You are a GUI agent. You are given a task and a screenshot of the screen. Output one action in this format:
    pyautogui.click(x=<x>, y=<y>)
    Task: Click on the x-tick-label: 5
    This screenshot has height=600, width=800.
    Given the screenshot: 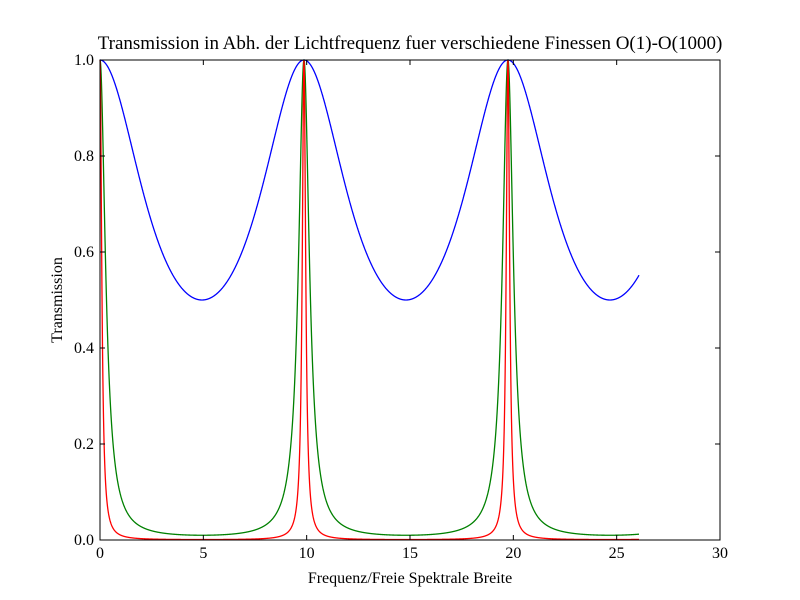 What is the action you would take?
    pyautogui.click(x=203, y=553)
    